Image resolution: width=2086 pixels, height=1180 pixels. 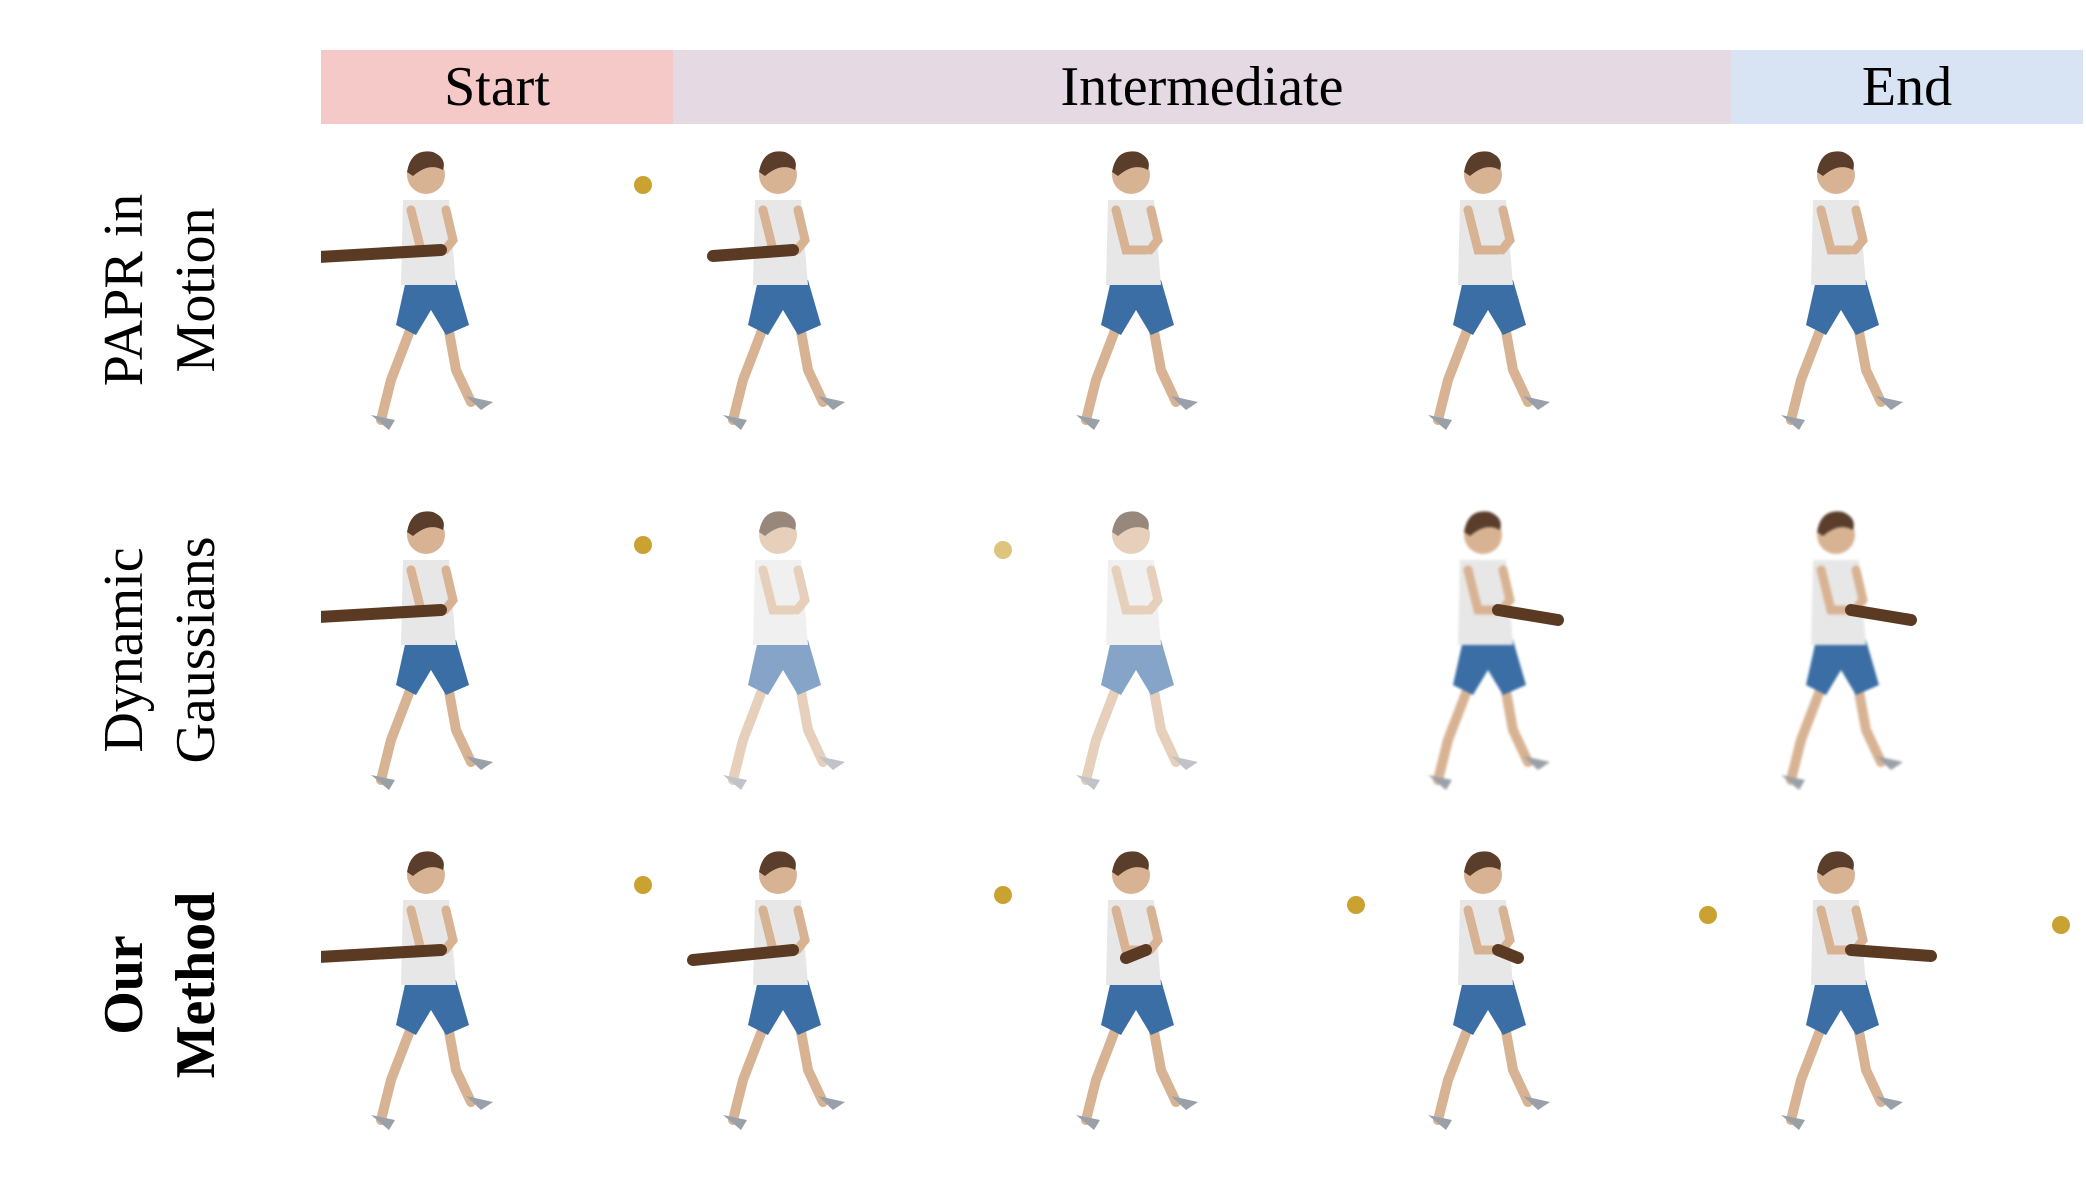 I want to click on row-label-line2: Motion, so click(x=196, y=290).